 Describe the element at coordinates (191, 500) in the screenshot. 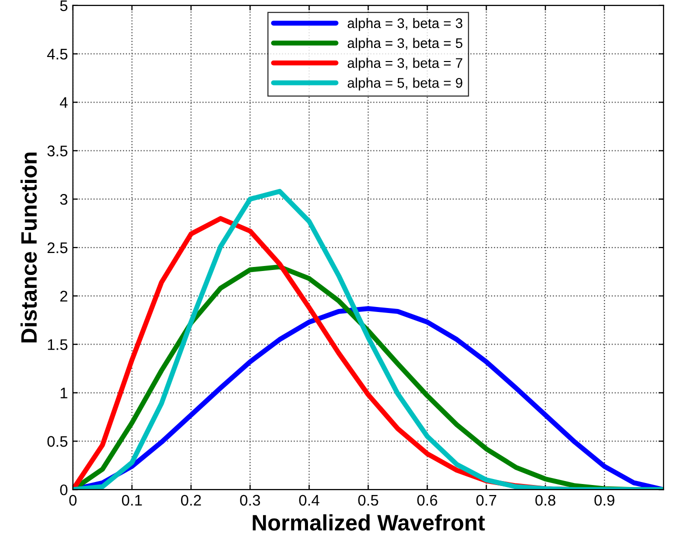

I see `x-tick-label: 0.2` at that location.